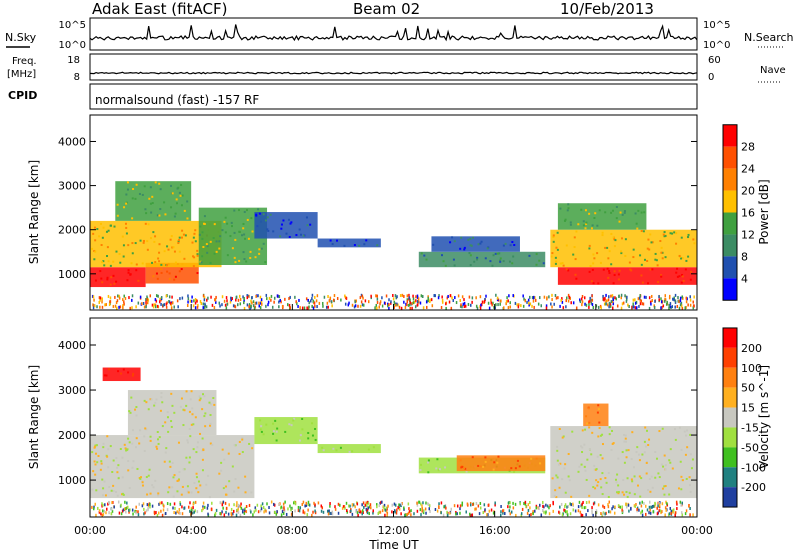  What do you see at coordinates (730, 201) in the screenshot?
I see `colorbar-swatch` at bounding box center [730, 201].